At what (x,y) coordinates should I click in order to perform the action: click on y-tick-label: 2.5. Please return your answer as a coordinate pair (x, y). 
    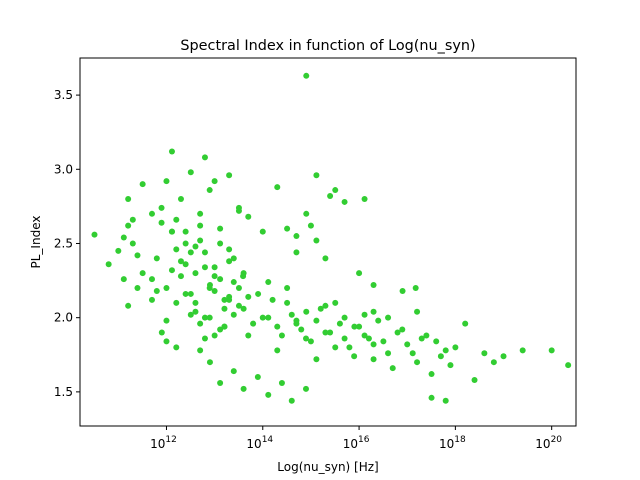
    Looking at the image, I should click on (63, 243).